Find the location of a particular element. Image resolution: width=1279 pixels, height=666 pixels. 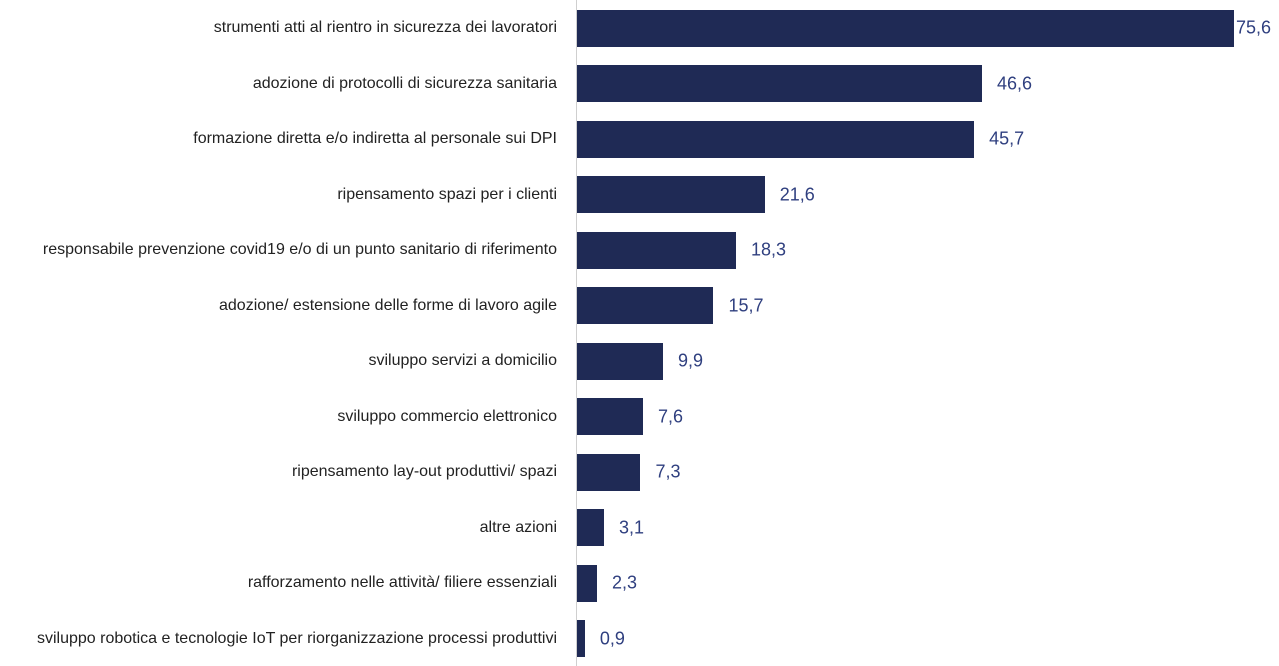

value-label: 7,6 is located at coordinates (671, 416).